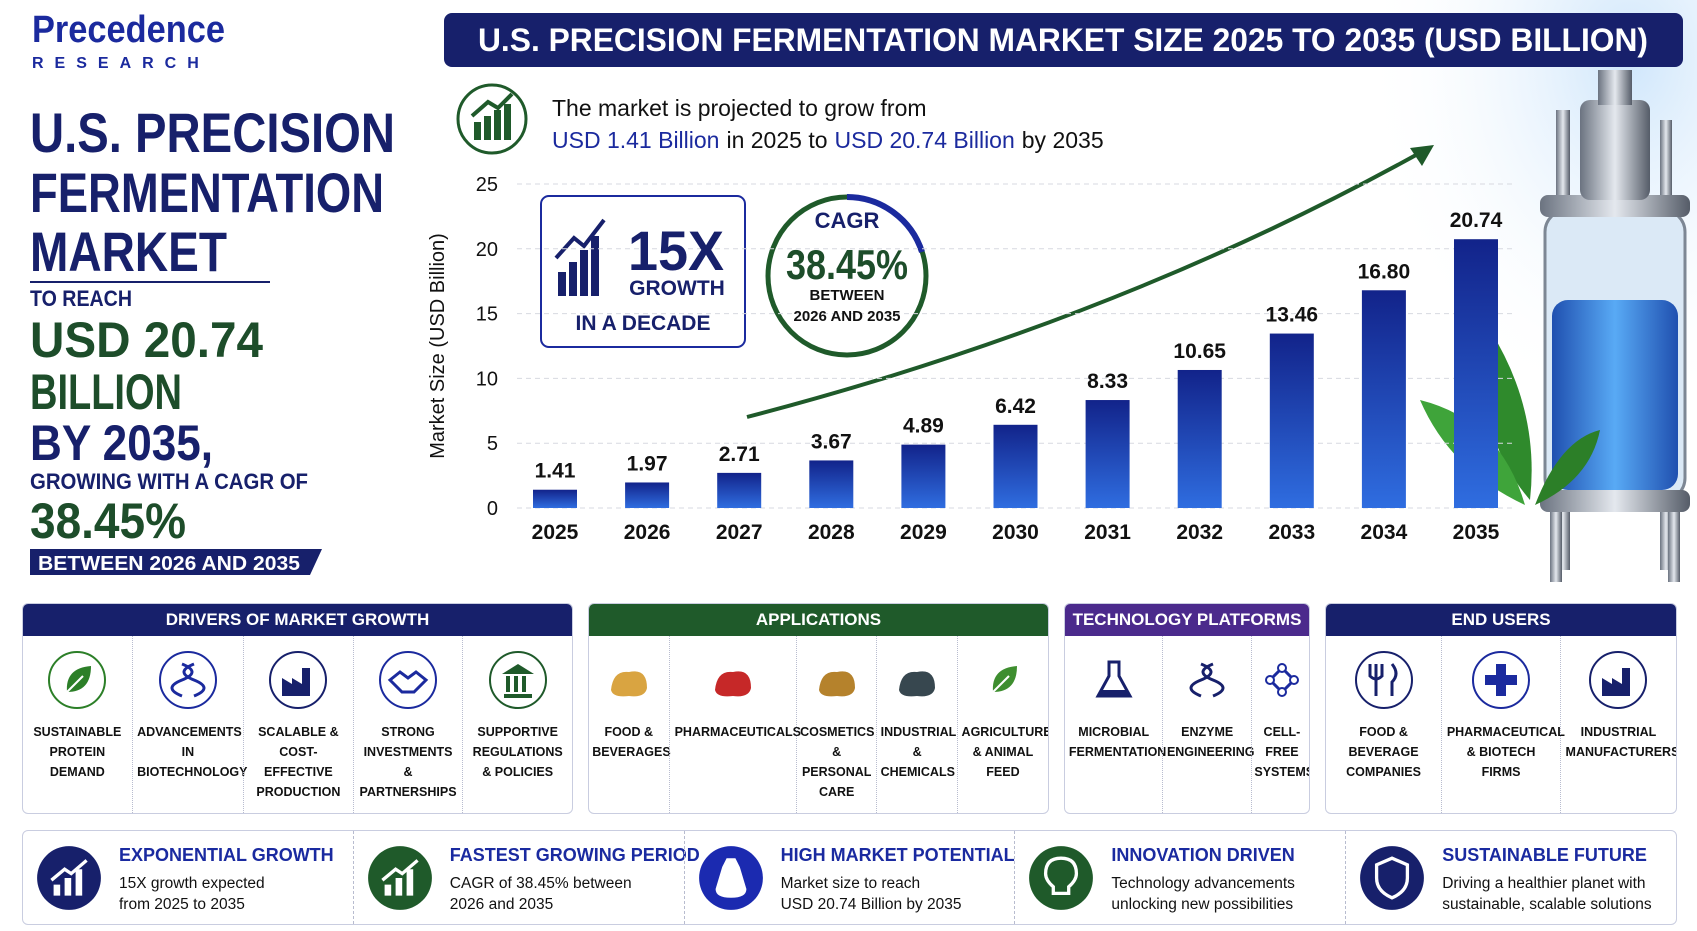  What do you see at coordinates (574, 855) in the screenshot?
I see `feature-title: FASTEST GROWING PERIOD` at bounding box center [574, 855].